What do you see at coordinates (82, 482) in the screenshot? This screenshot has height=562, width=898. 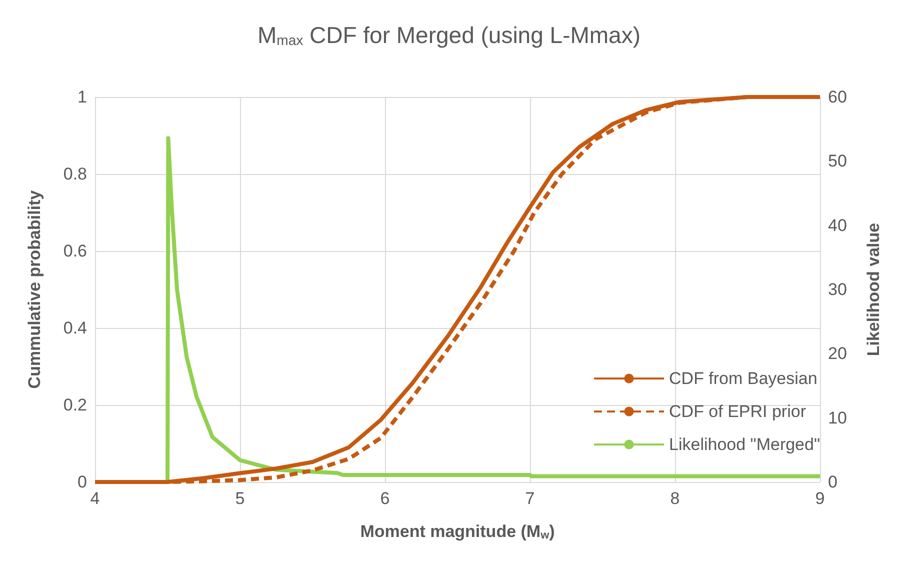 I see `y-tick-label: 0` at bounding box center [82, 482].